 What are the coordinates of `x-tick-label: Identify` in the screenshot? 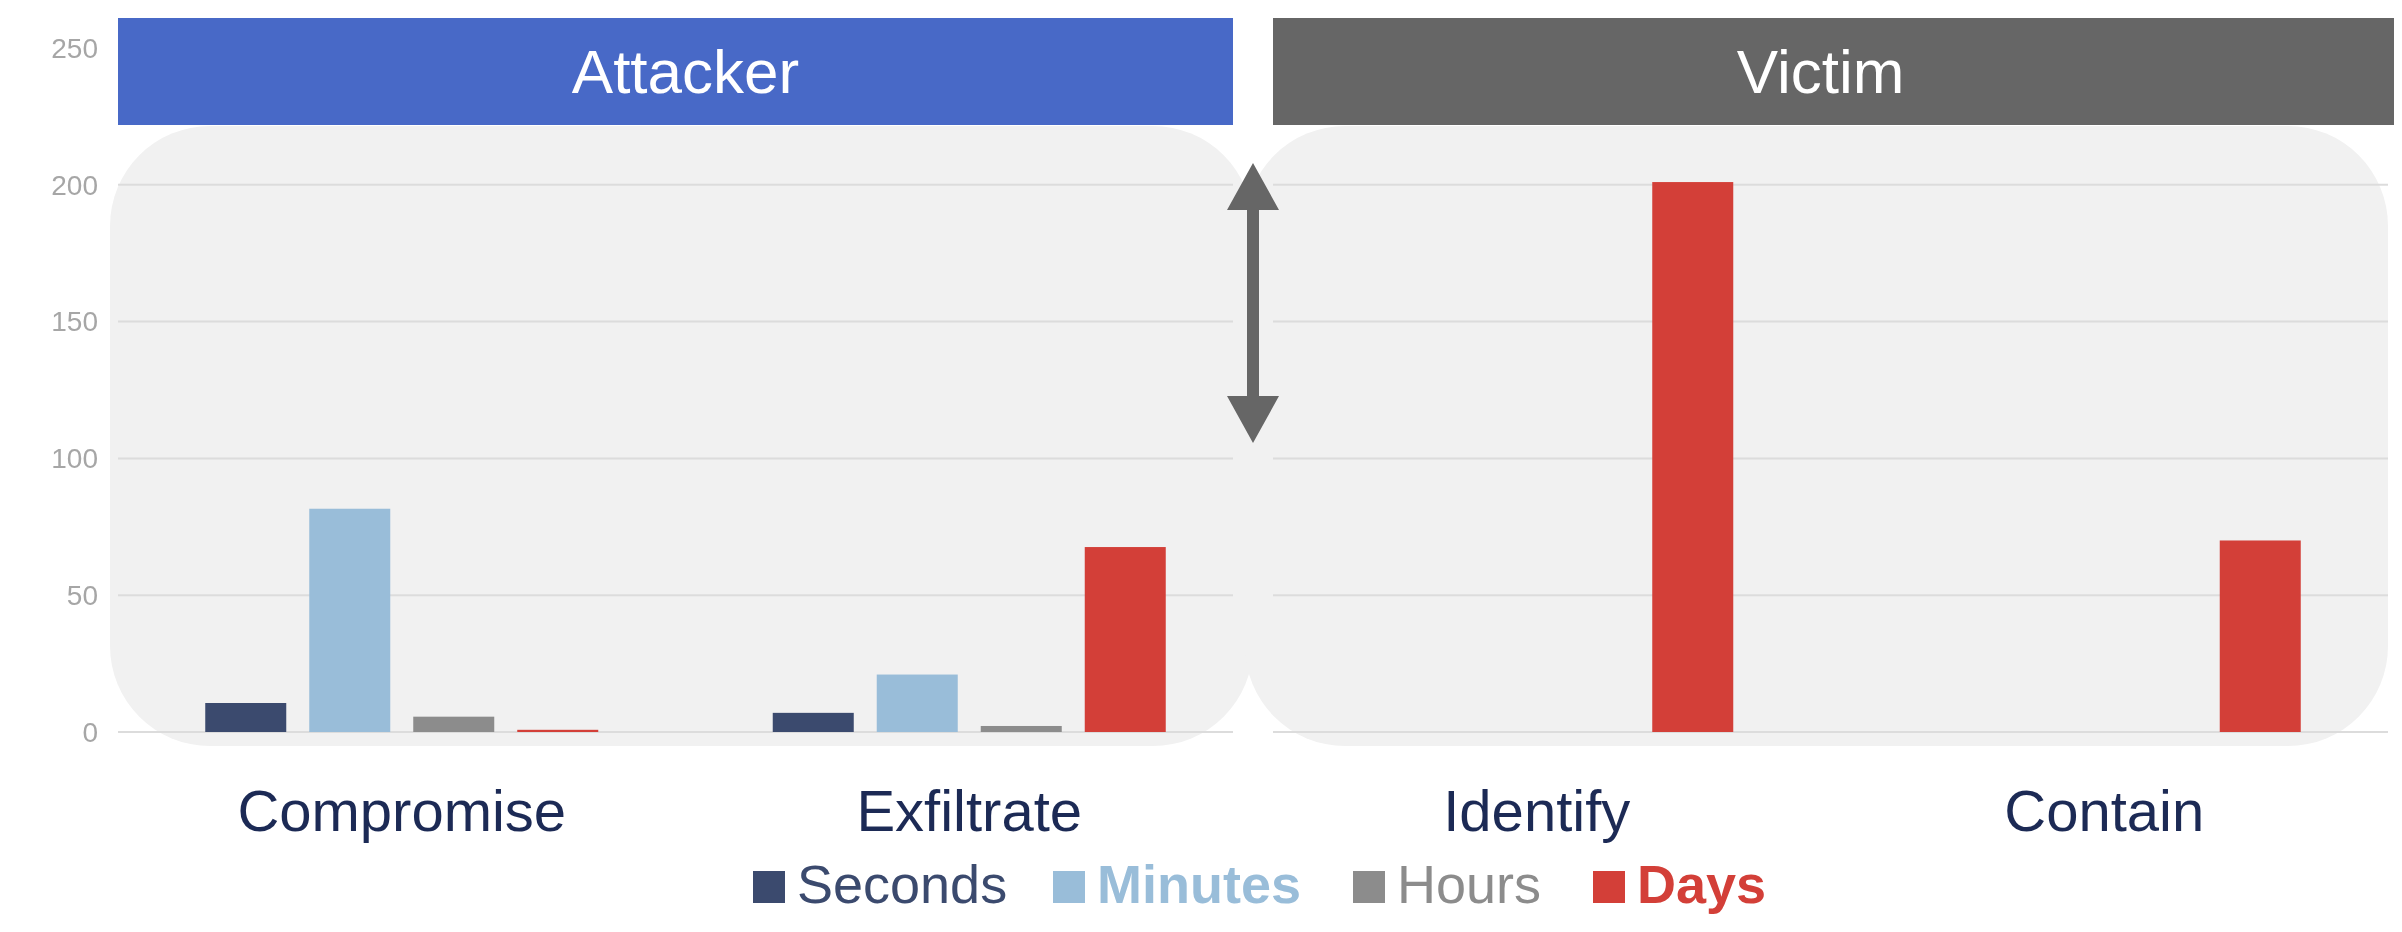 It's located at (1537, 811).